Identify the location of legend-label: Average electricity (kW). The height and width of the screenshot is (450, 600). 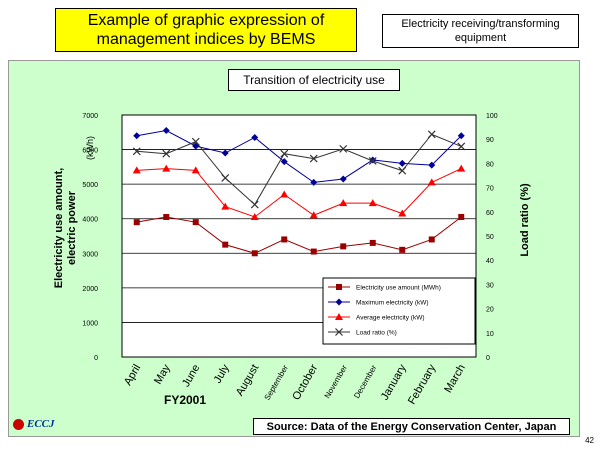
(390, 318).